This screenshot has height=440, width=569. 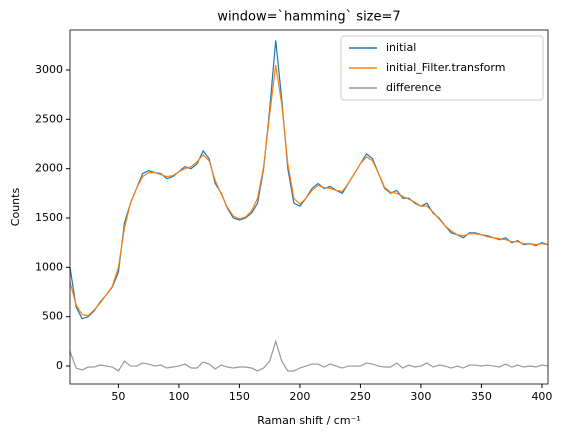 I want to click on y-tick-label: 1000, so click(x=49, y=266).